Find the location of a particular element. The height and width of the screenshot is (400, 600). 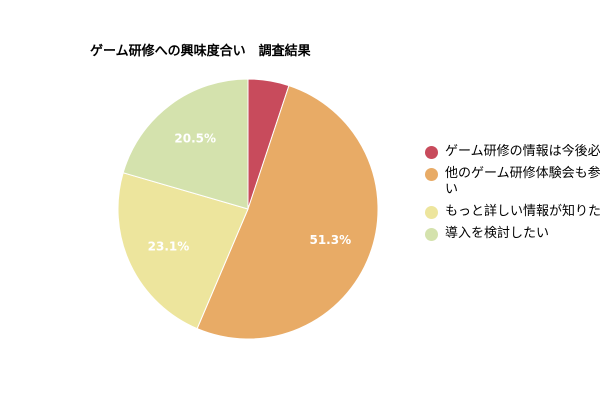

slice-data-label: 23.1% is located at coordinates (169, 247).